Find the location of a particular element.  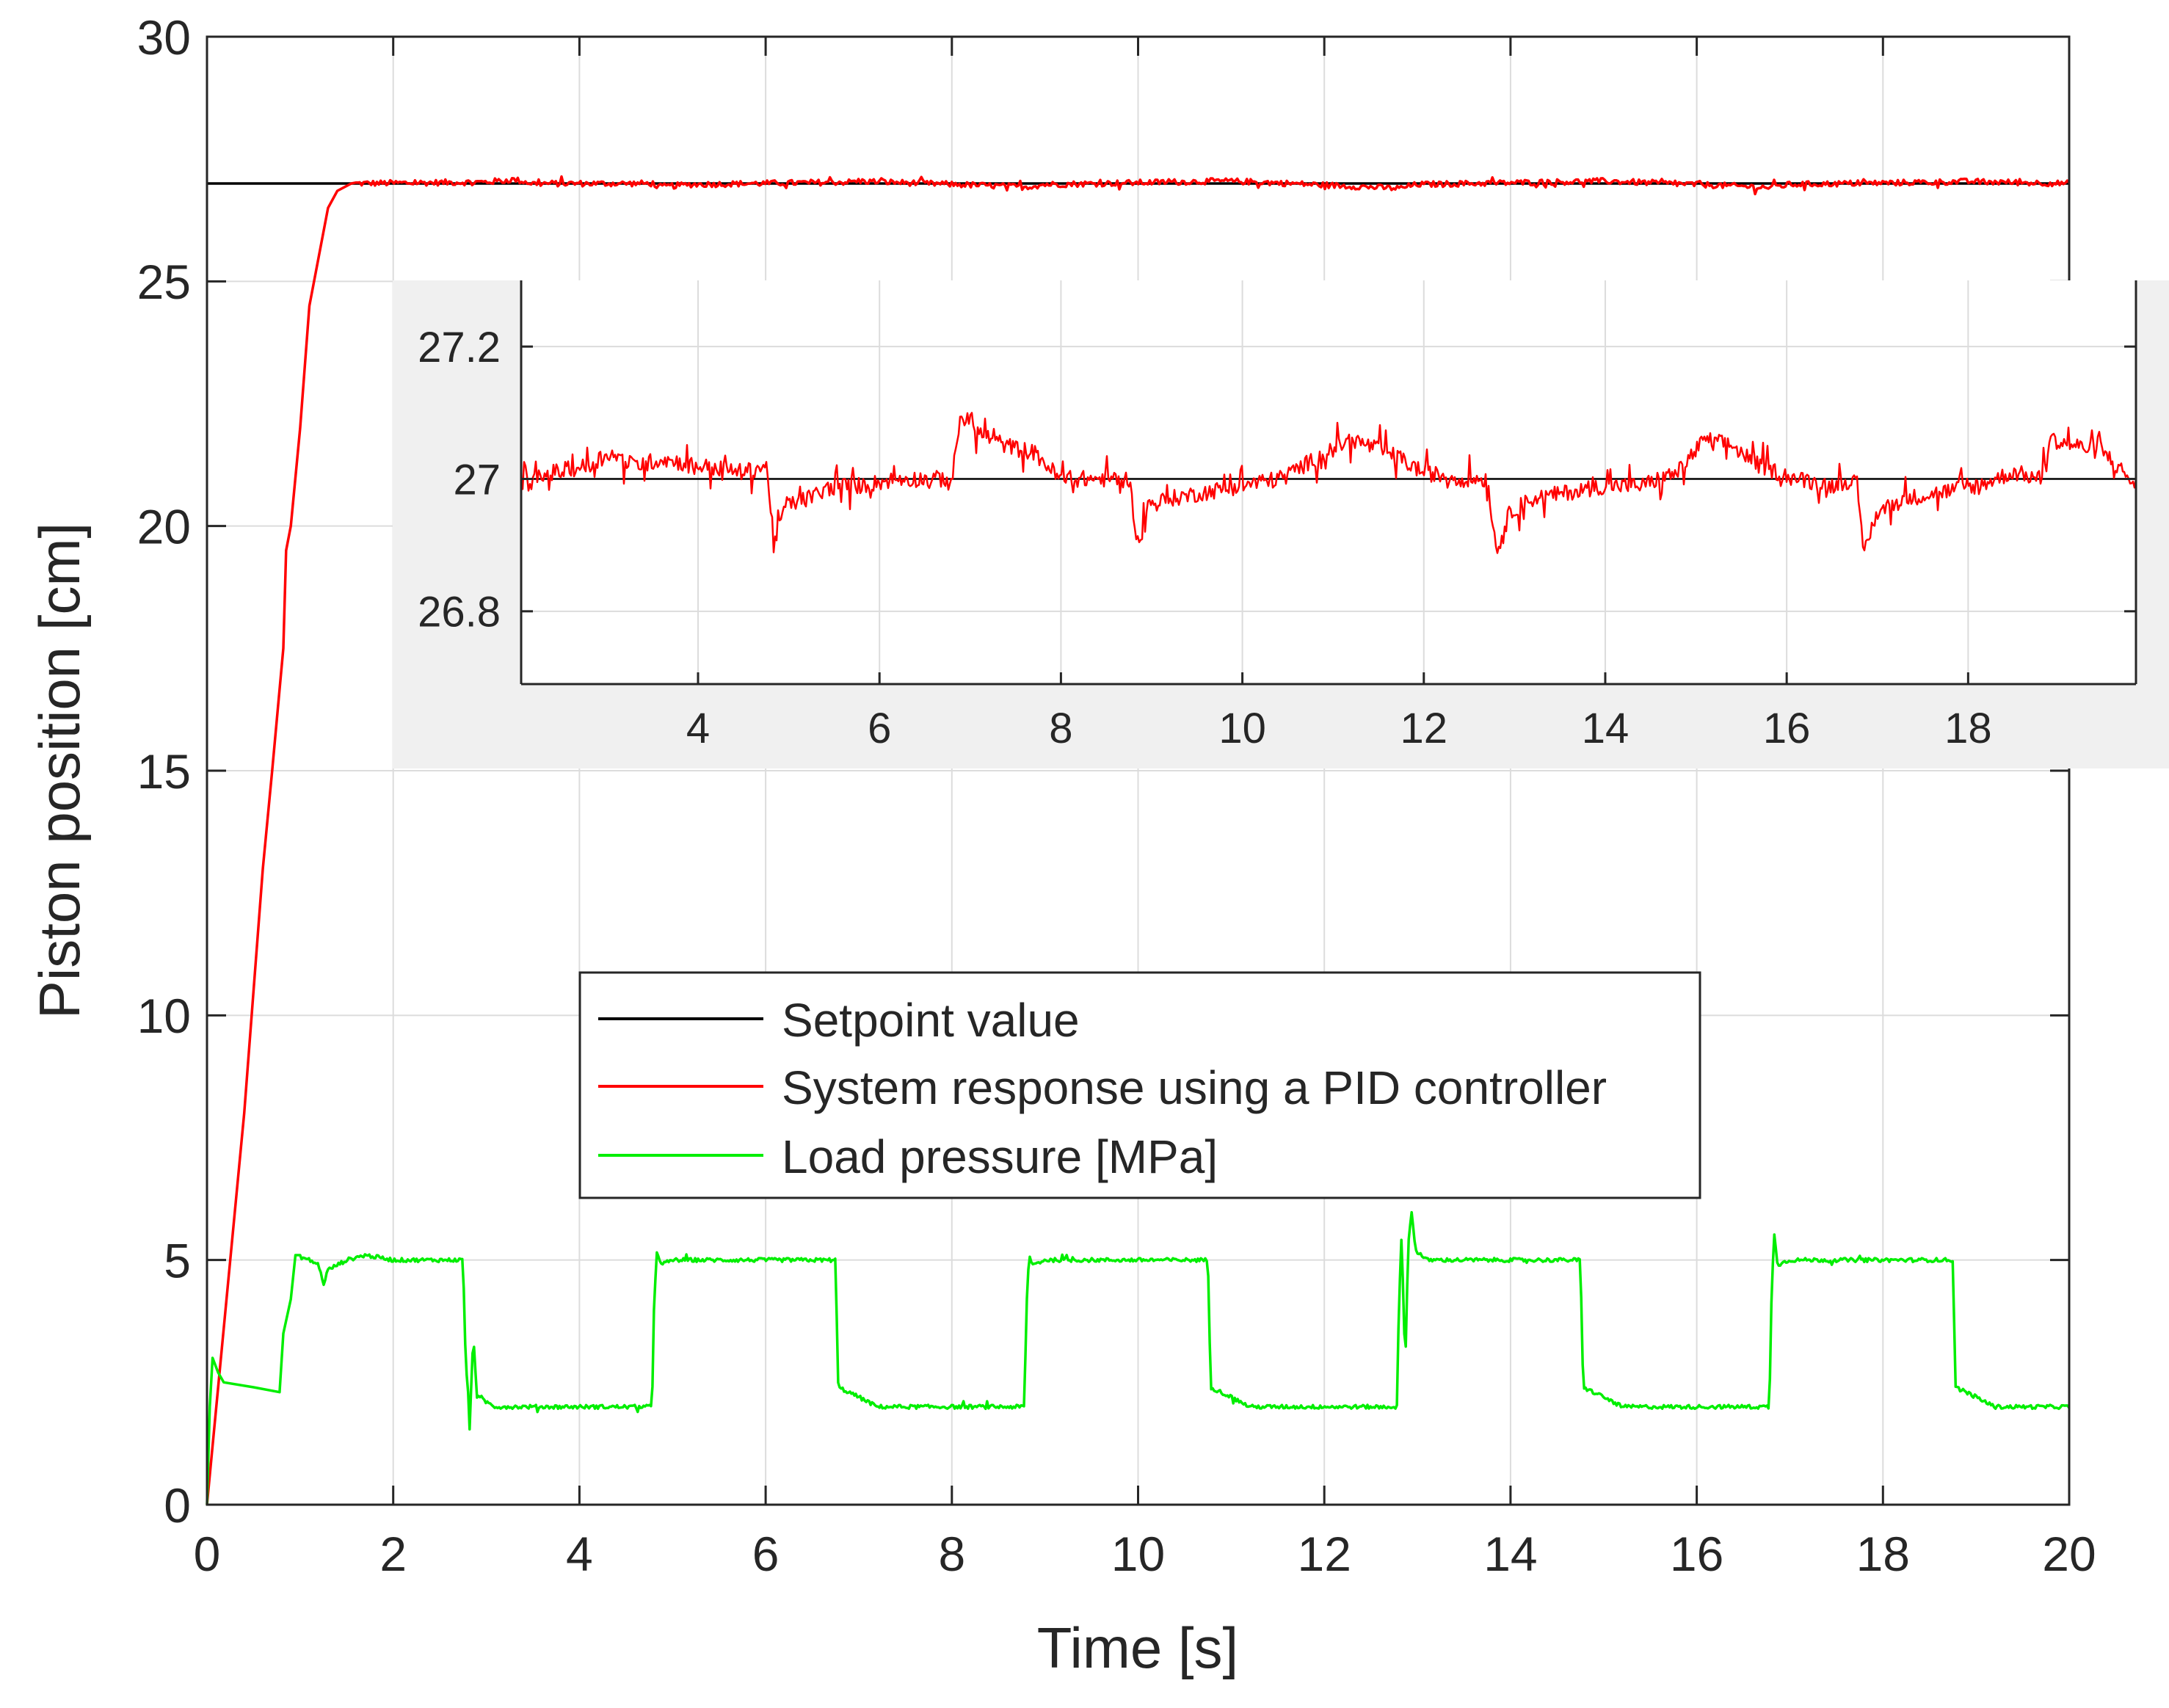

main-xtick-label: 12 is located at coordinates (1324, 1554).